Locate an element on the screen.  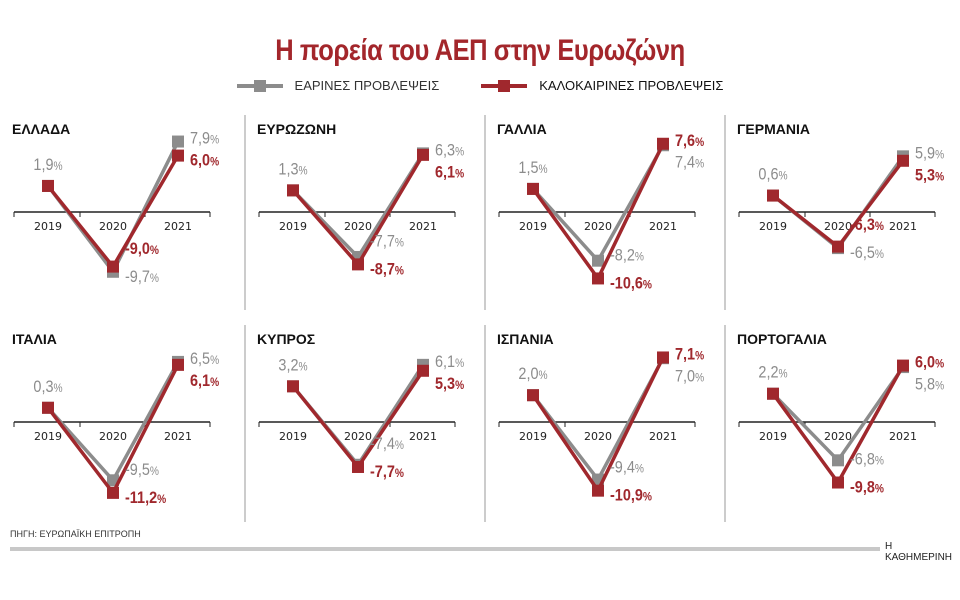
data-label: 1,5% is located at coordinates (532, 168).